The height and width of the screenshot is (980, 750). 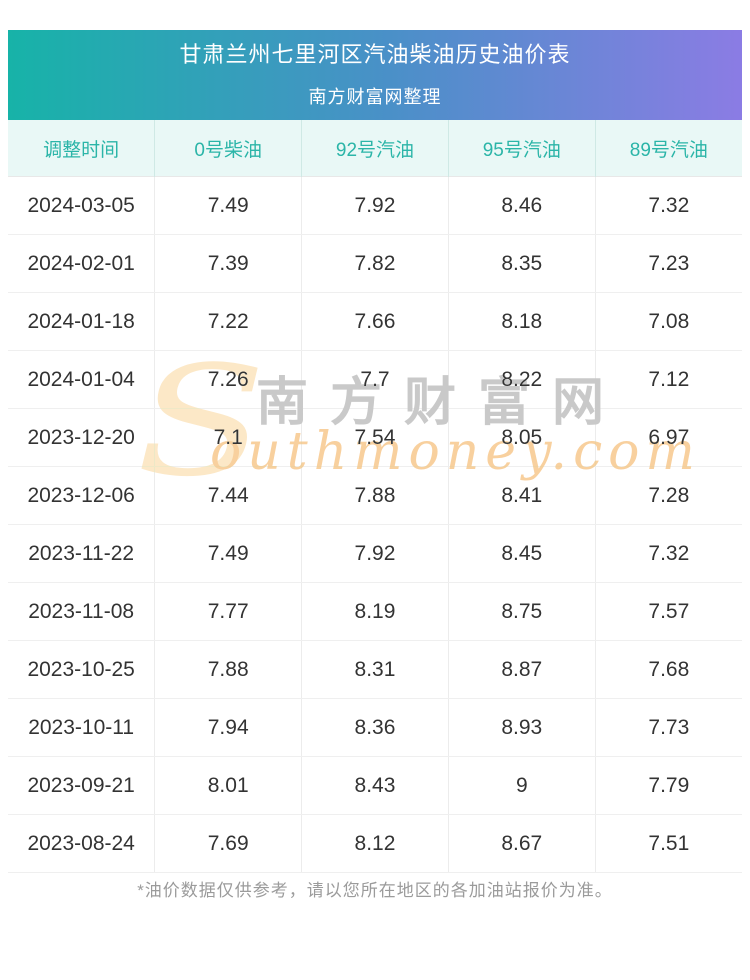 I want to click on price-cell: 7.77, so click(x=228, y=611).